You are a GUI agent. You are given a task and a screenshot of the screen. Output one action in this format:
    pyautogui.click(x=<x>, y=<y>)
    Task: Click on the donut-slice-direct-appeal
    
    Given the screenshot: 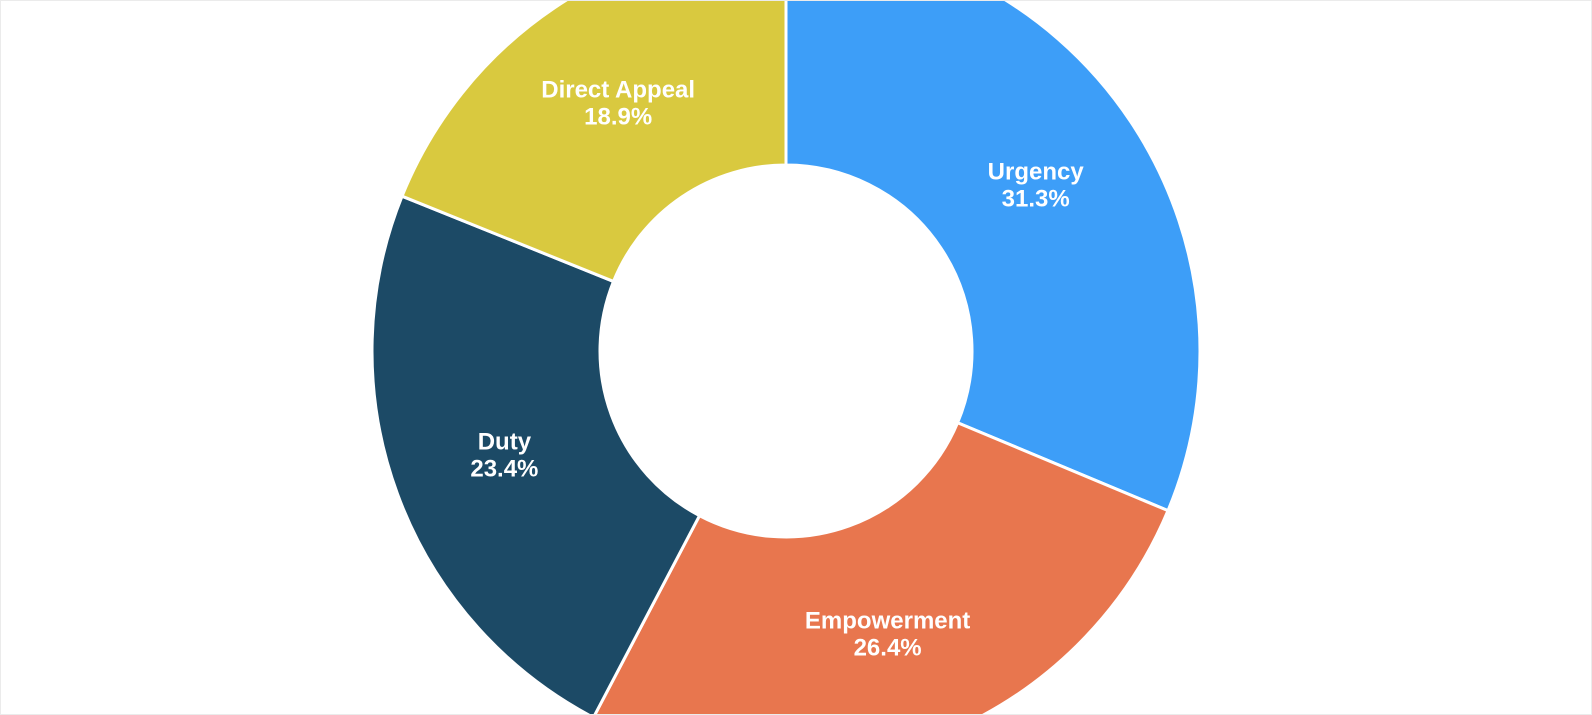 What is the action you would take?
    pyautogui.click(x=594, y=142)
    